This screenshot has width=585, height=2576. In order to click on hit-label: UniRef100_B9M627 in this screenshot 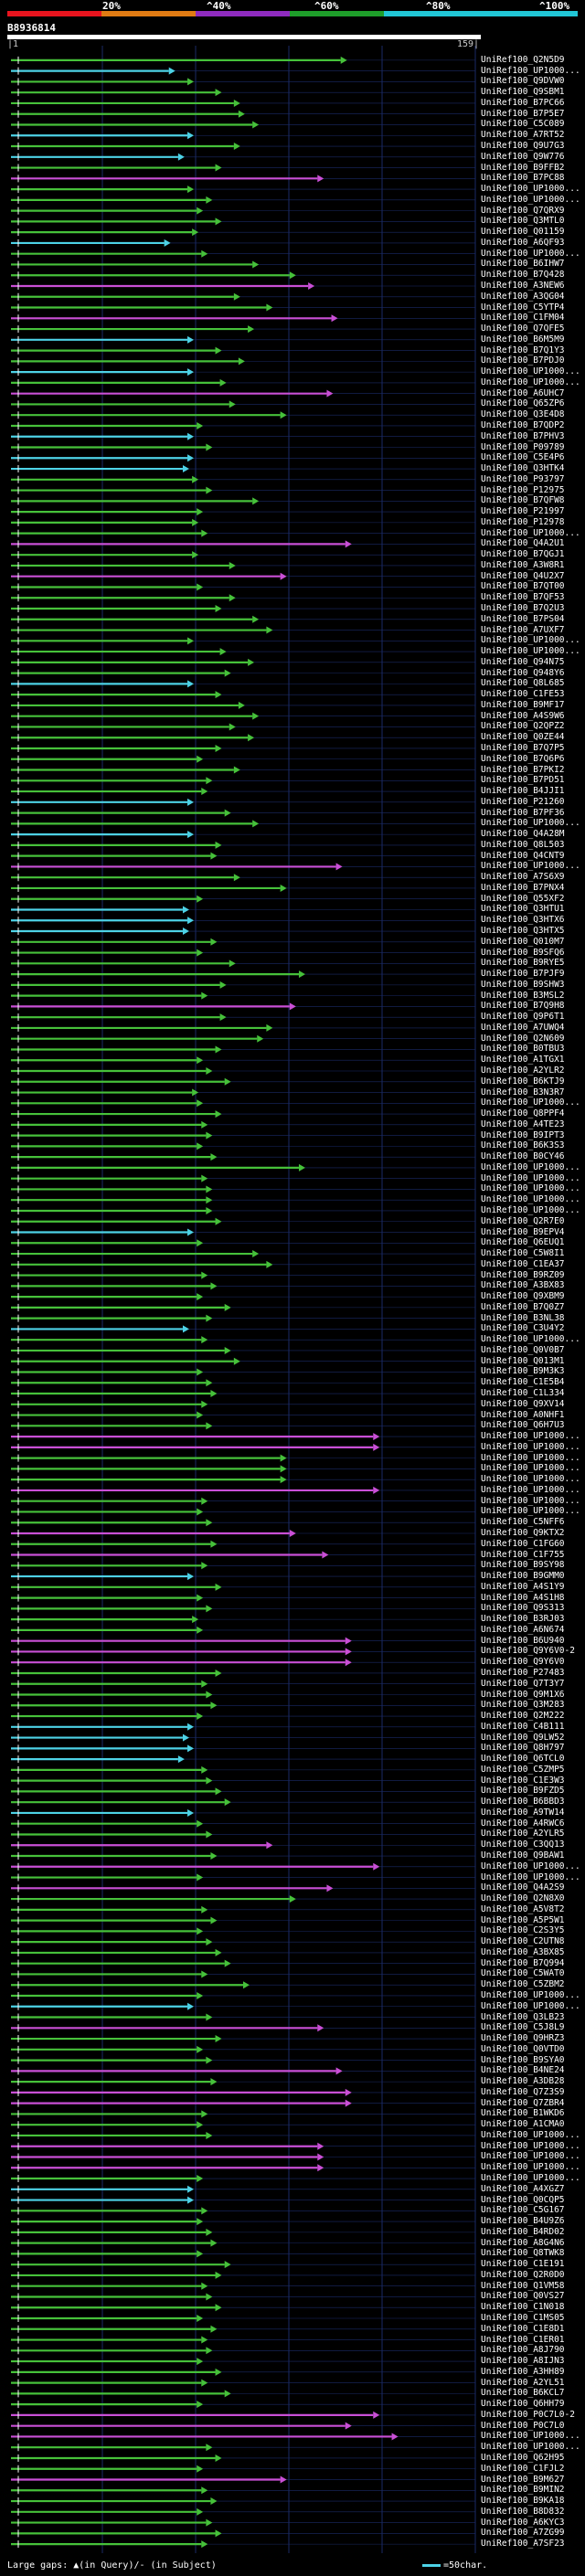, I will do `click(523, 2479)`.